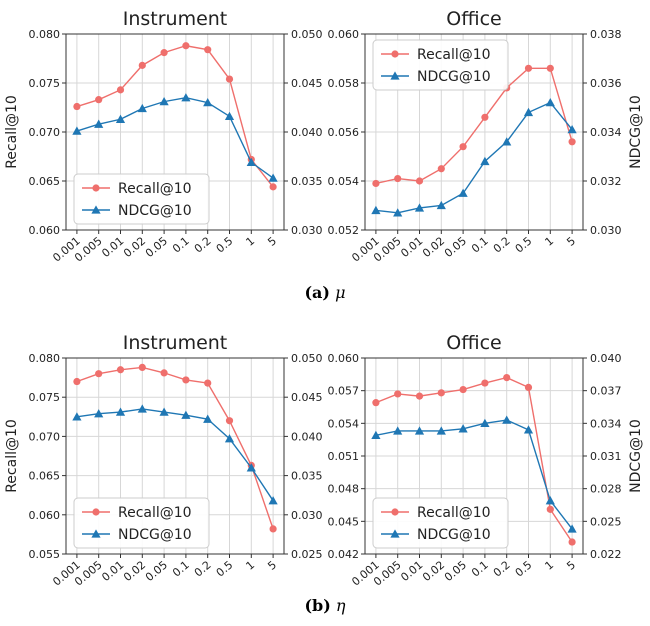 Image resolution: width=650 pixels, height=626 pixels. Describe the element at coordinates (45, 554) in the screenshot. I see `left-tick-label: 0.055` at that location.